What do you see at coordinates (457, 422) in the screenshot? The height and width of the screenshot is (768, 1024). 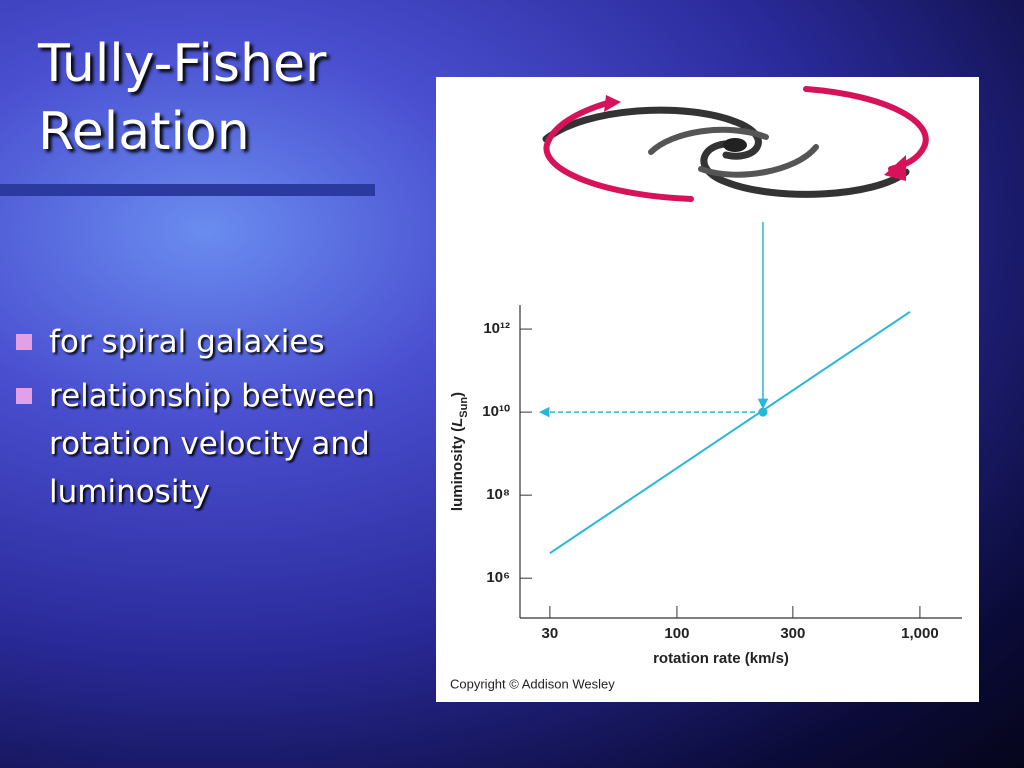 I see `y-axis-label-part: L` at bounding box center [457, 422].